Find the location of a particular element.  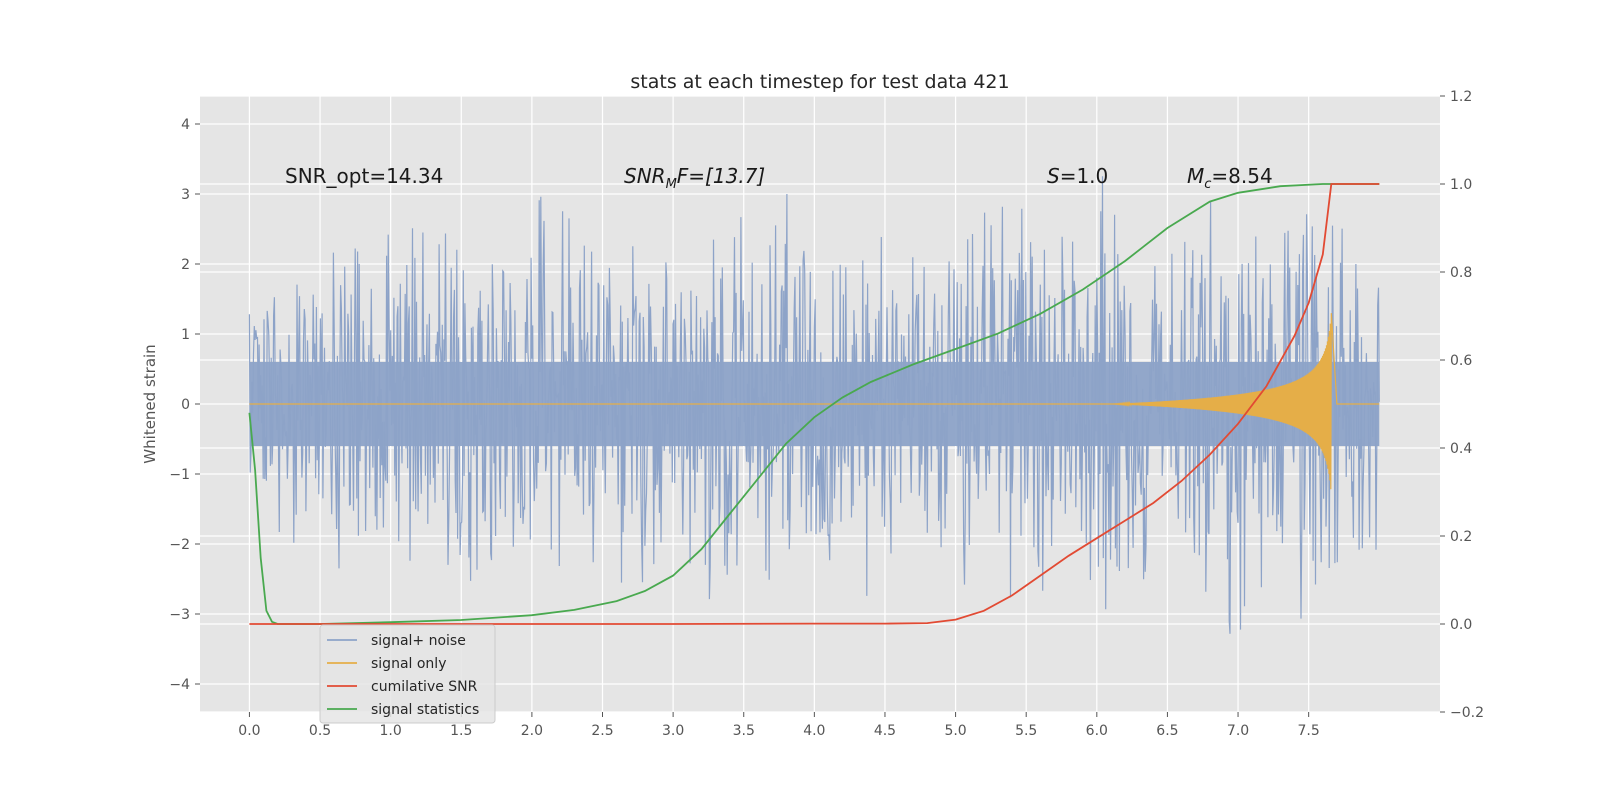

x-tick-label: 2.5 is located at coordinates (602, 731).